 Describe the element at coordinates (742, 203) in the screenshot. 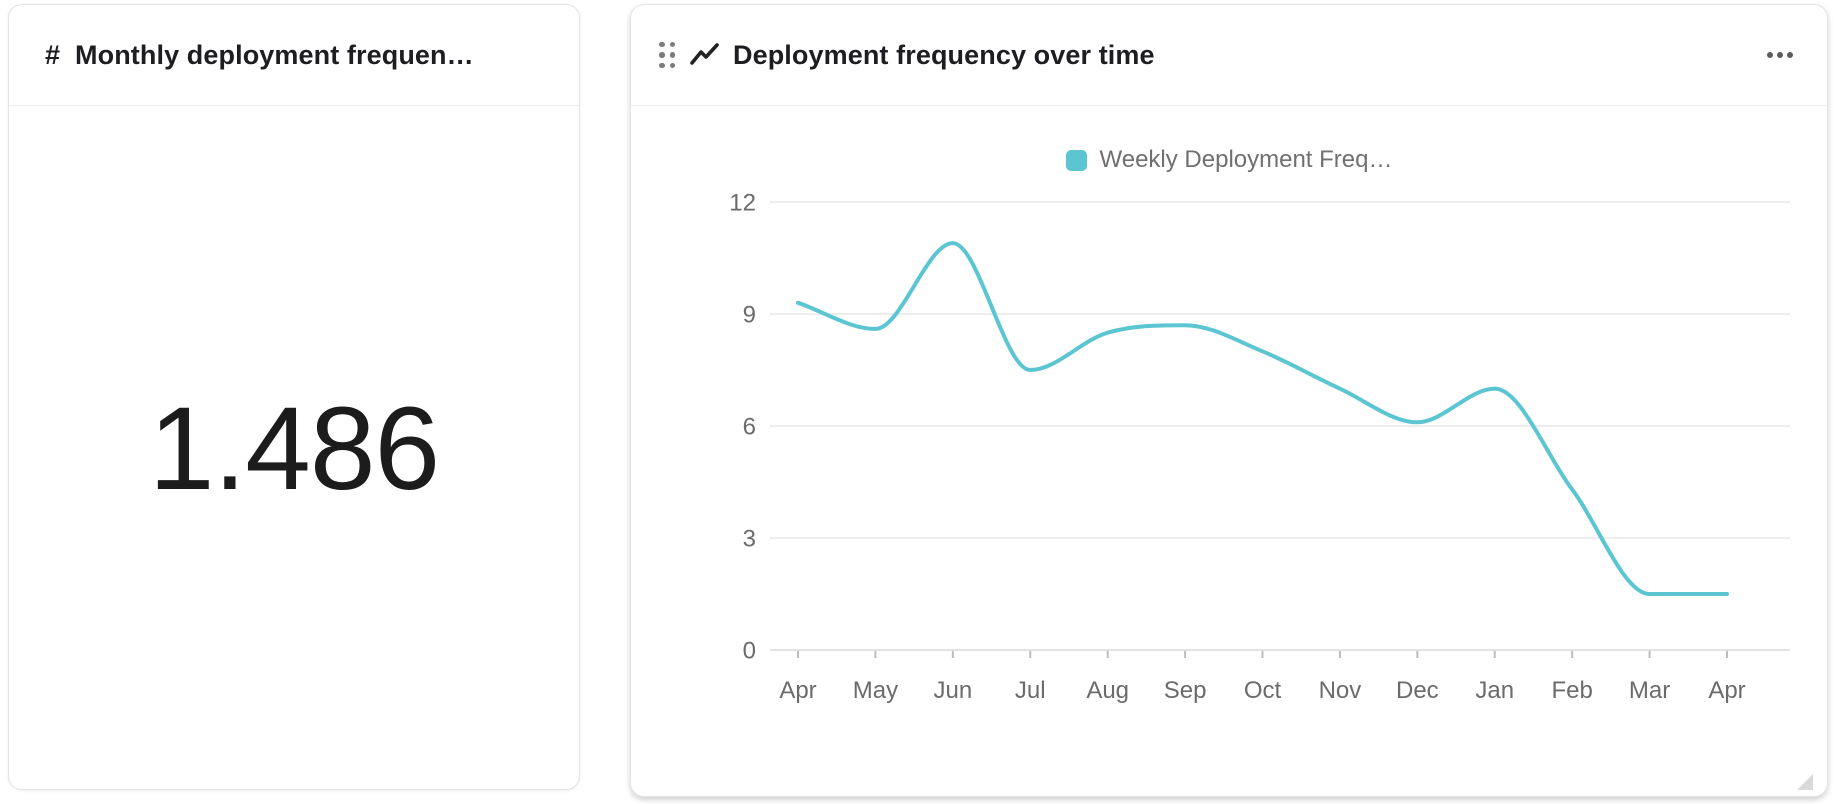

I see `svg-text: 12` at that location.